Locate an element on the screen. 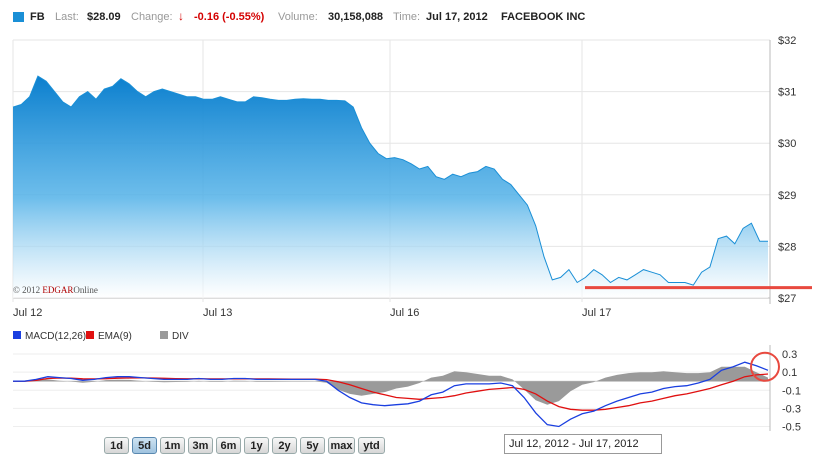 The height and width of the screenshot is (464, 814). highlight-circle-annotation is located at coordinates (765, 366).